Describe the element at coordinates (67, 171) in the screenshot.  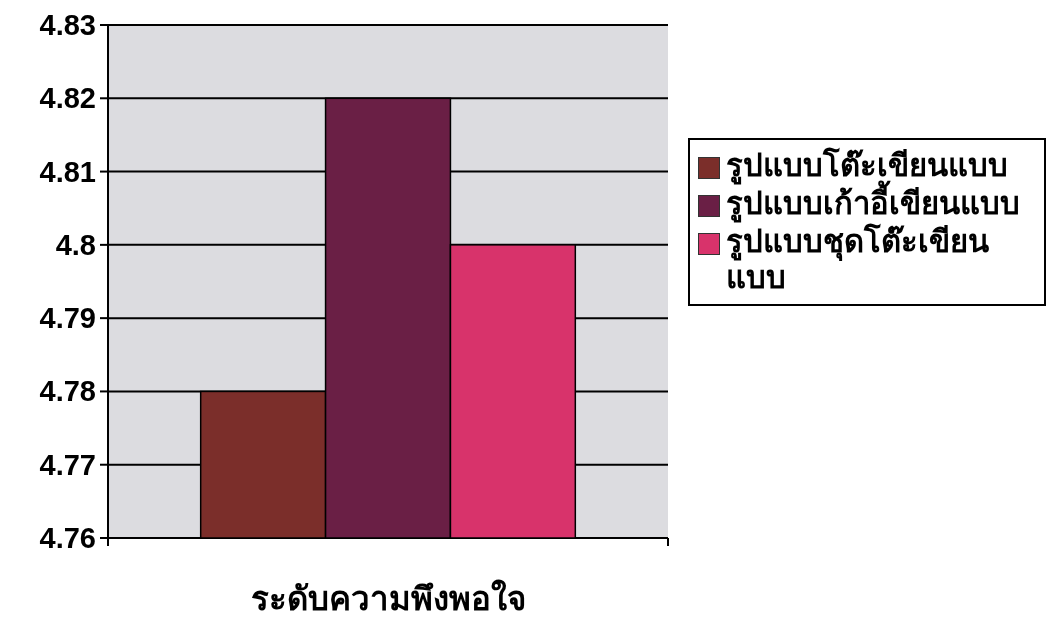
I see `y-tick-label: 4.81` at that location.